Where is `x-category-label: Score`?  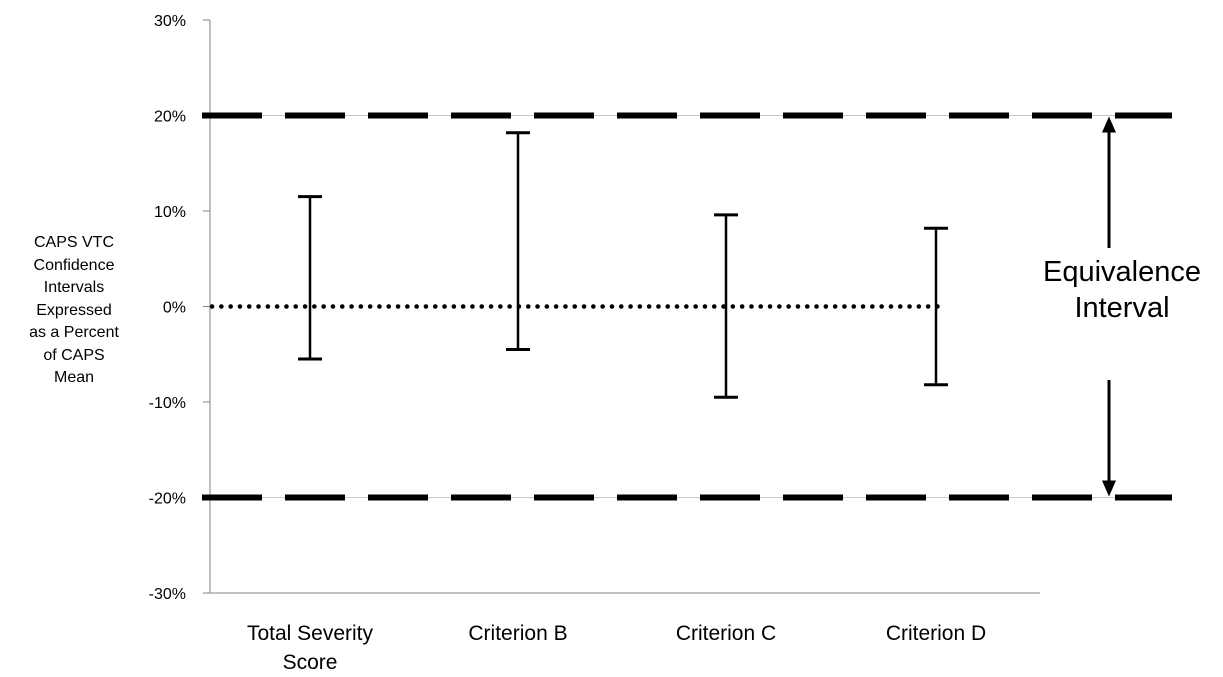
x-category-label: Score is located at coordinates (310, 662).